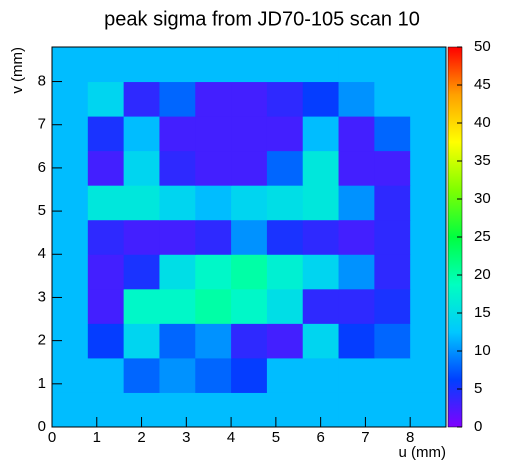 The height and width of the screenshot is (474, 524). What do you see at coordinates (478, 388) in the screenshot?
I see `z-tick-label: 5` at bounding box center [478, 388].